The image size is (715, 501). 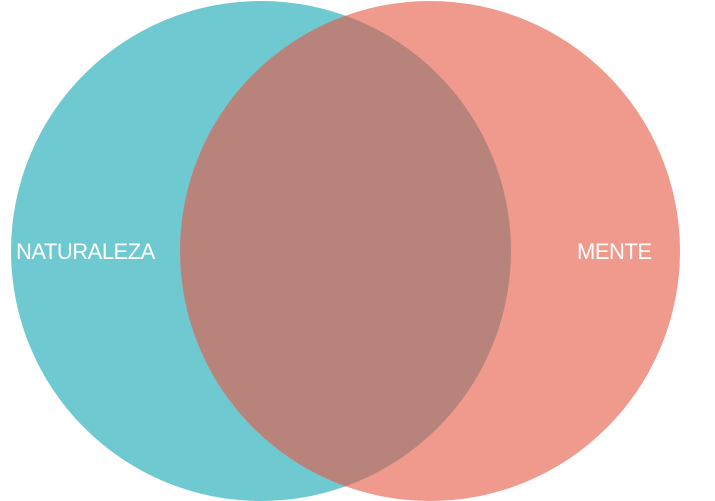 What do you see at coordinates (86, 251) in the screenshot?
I see `naturaleza-label: NATURALEZA` at bounding box center [86, 251].